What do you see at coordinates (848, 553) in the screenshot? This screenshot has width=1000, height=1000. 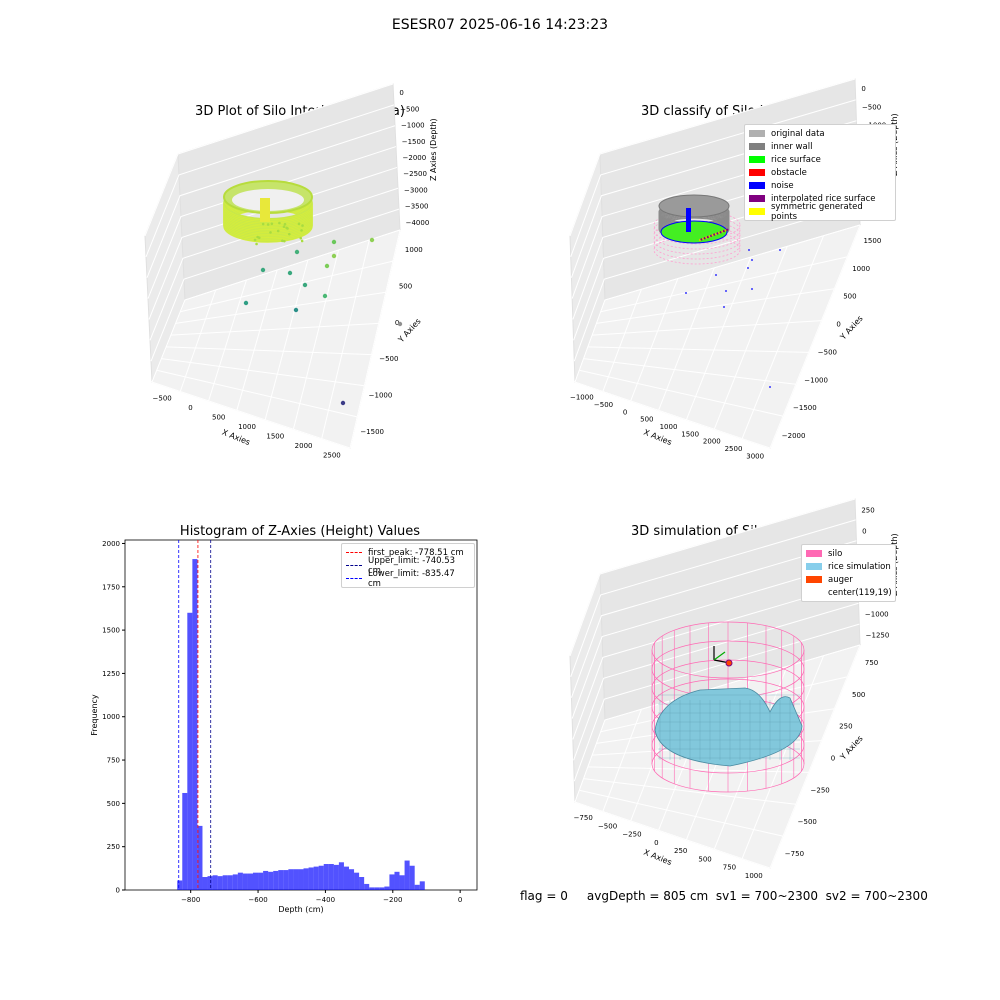 I see `legend-entry: silo` at bounding box center [848, 553].